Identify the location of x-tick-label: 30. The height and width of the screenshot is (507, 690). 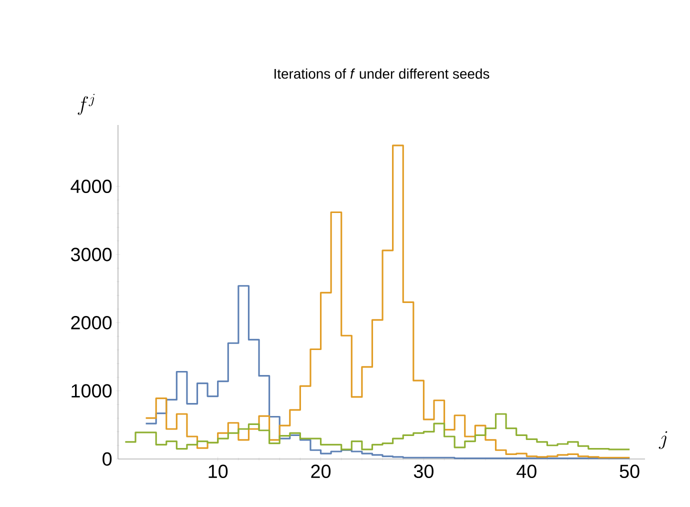
(424, 471).